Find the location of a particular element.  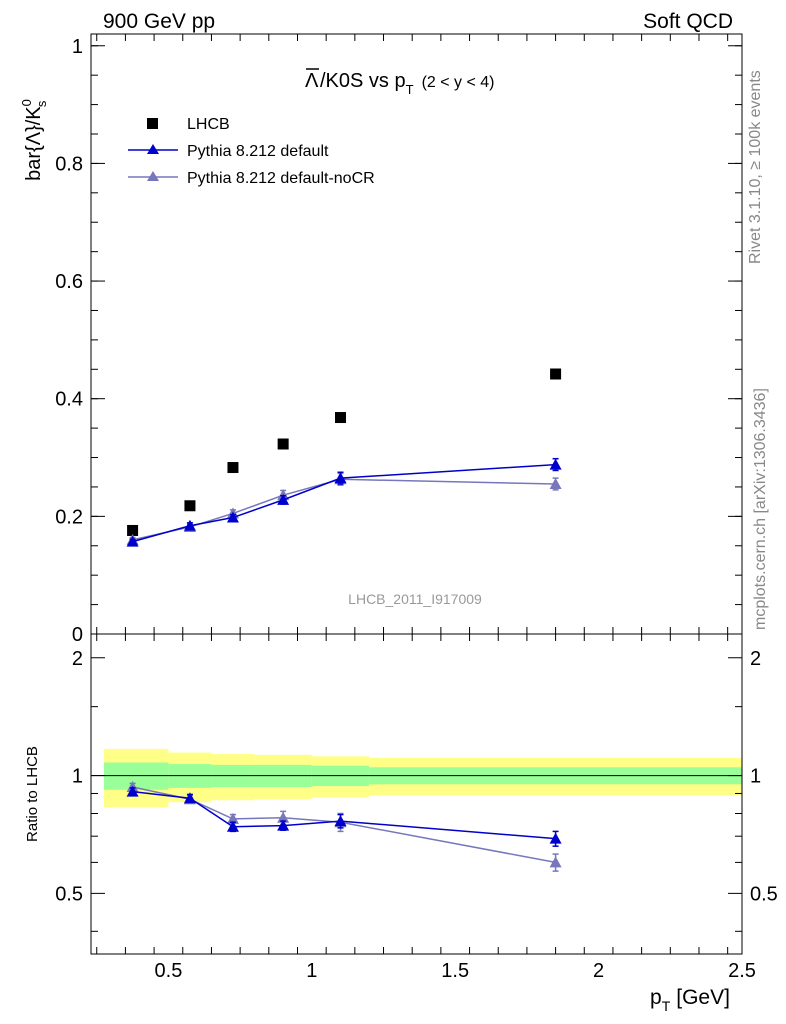

ratio-series is located at coordinates (344, 826).